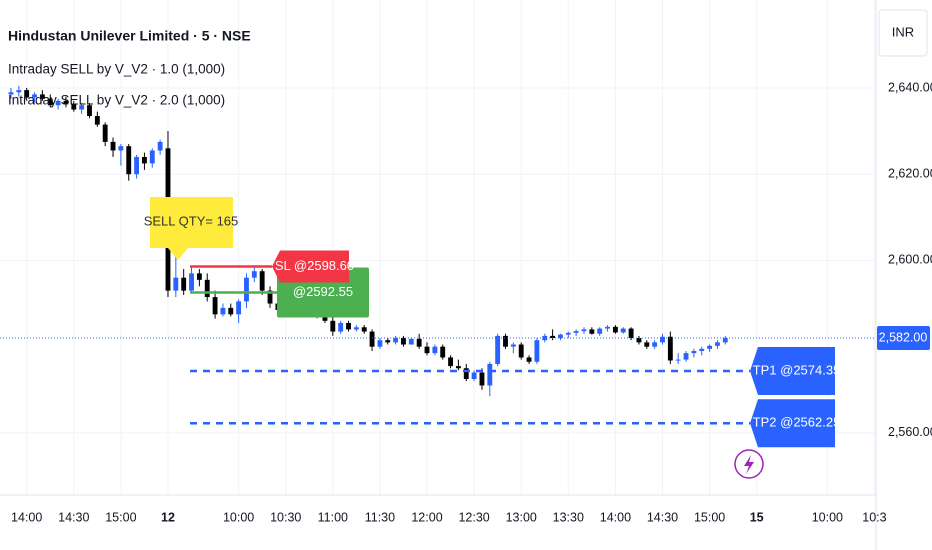 This screenshot has height=550, width=932. What do you see at coordinates (473, 517) in the screenshot?
I see `x-tick-label: 12:30` at bounding box center [473, 517].